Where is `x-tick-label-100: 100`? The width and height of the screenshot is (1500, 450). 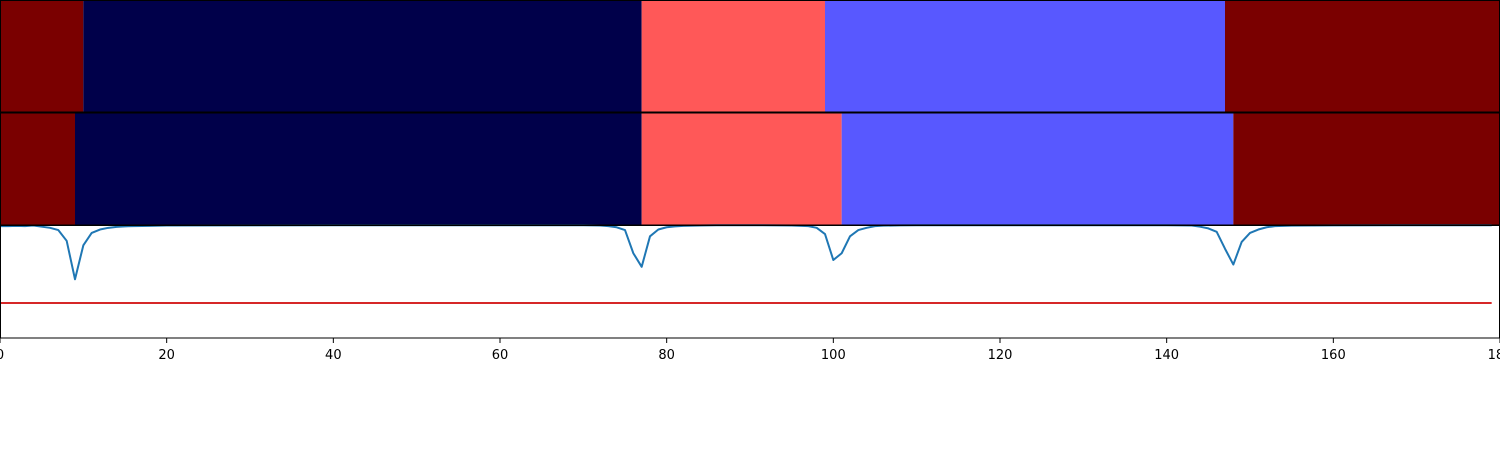 x-tick-label-100: 100 is located at coordinates (833, 355).